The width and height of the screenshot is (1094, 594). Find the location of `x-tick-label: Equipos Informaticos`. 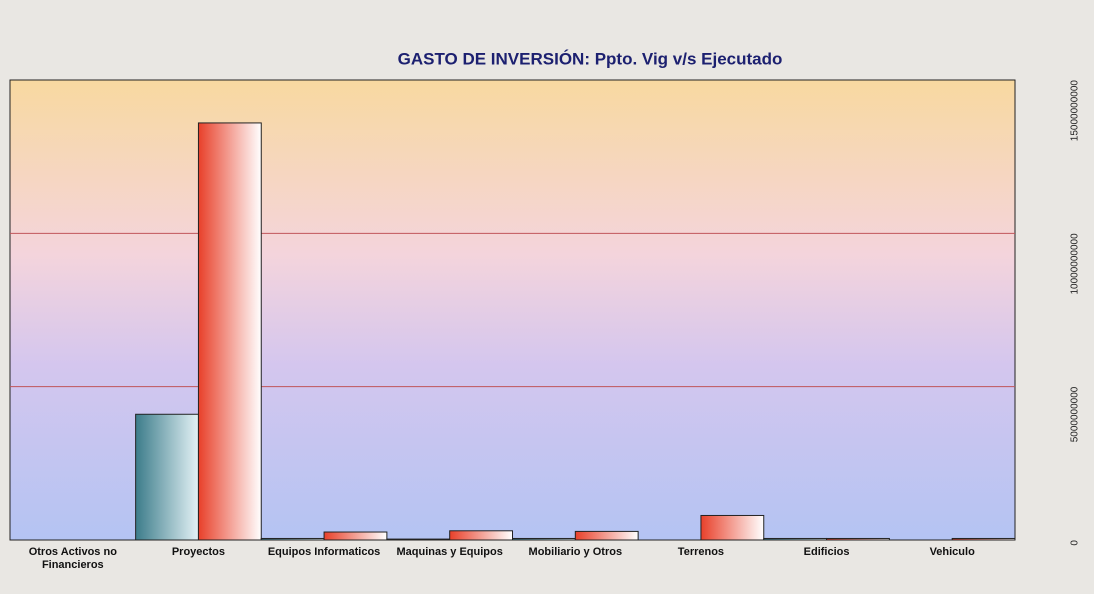

x-tick-label: Equipos Informaticos is located at coordinates (324, 552).